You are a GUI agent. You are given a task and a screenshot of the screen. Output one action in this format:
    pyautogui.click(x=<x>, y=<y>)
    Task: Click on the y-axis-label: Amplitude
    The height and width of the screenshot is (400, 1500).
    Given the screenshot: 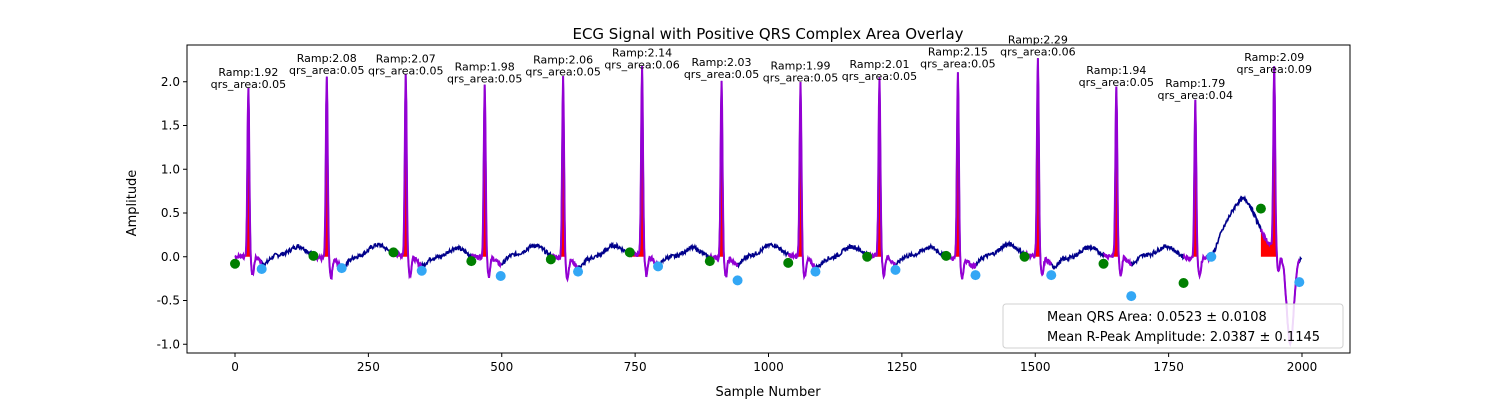 What is the action you would take?
    pyautogui.click(x=132, y=203)
    